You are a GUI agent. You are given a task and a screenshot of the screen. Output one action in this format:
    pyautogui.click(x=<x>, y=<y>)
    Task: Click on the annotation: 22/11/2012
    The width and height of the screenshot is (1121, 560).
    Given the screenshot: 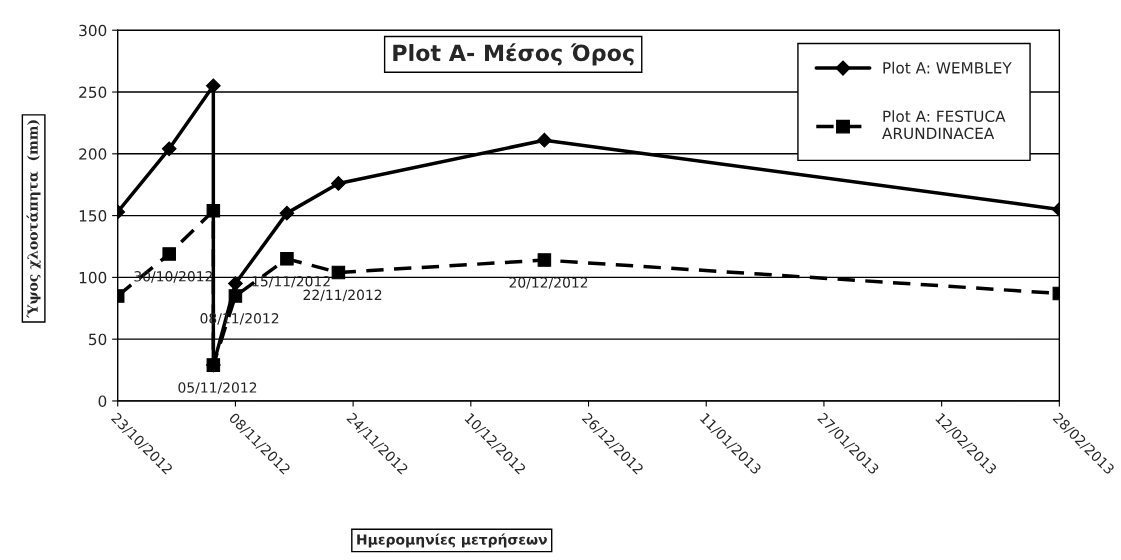 What is the action you would take?
    pyautogui.click(x=342, y=295)
    